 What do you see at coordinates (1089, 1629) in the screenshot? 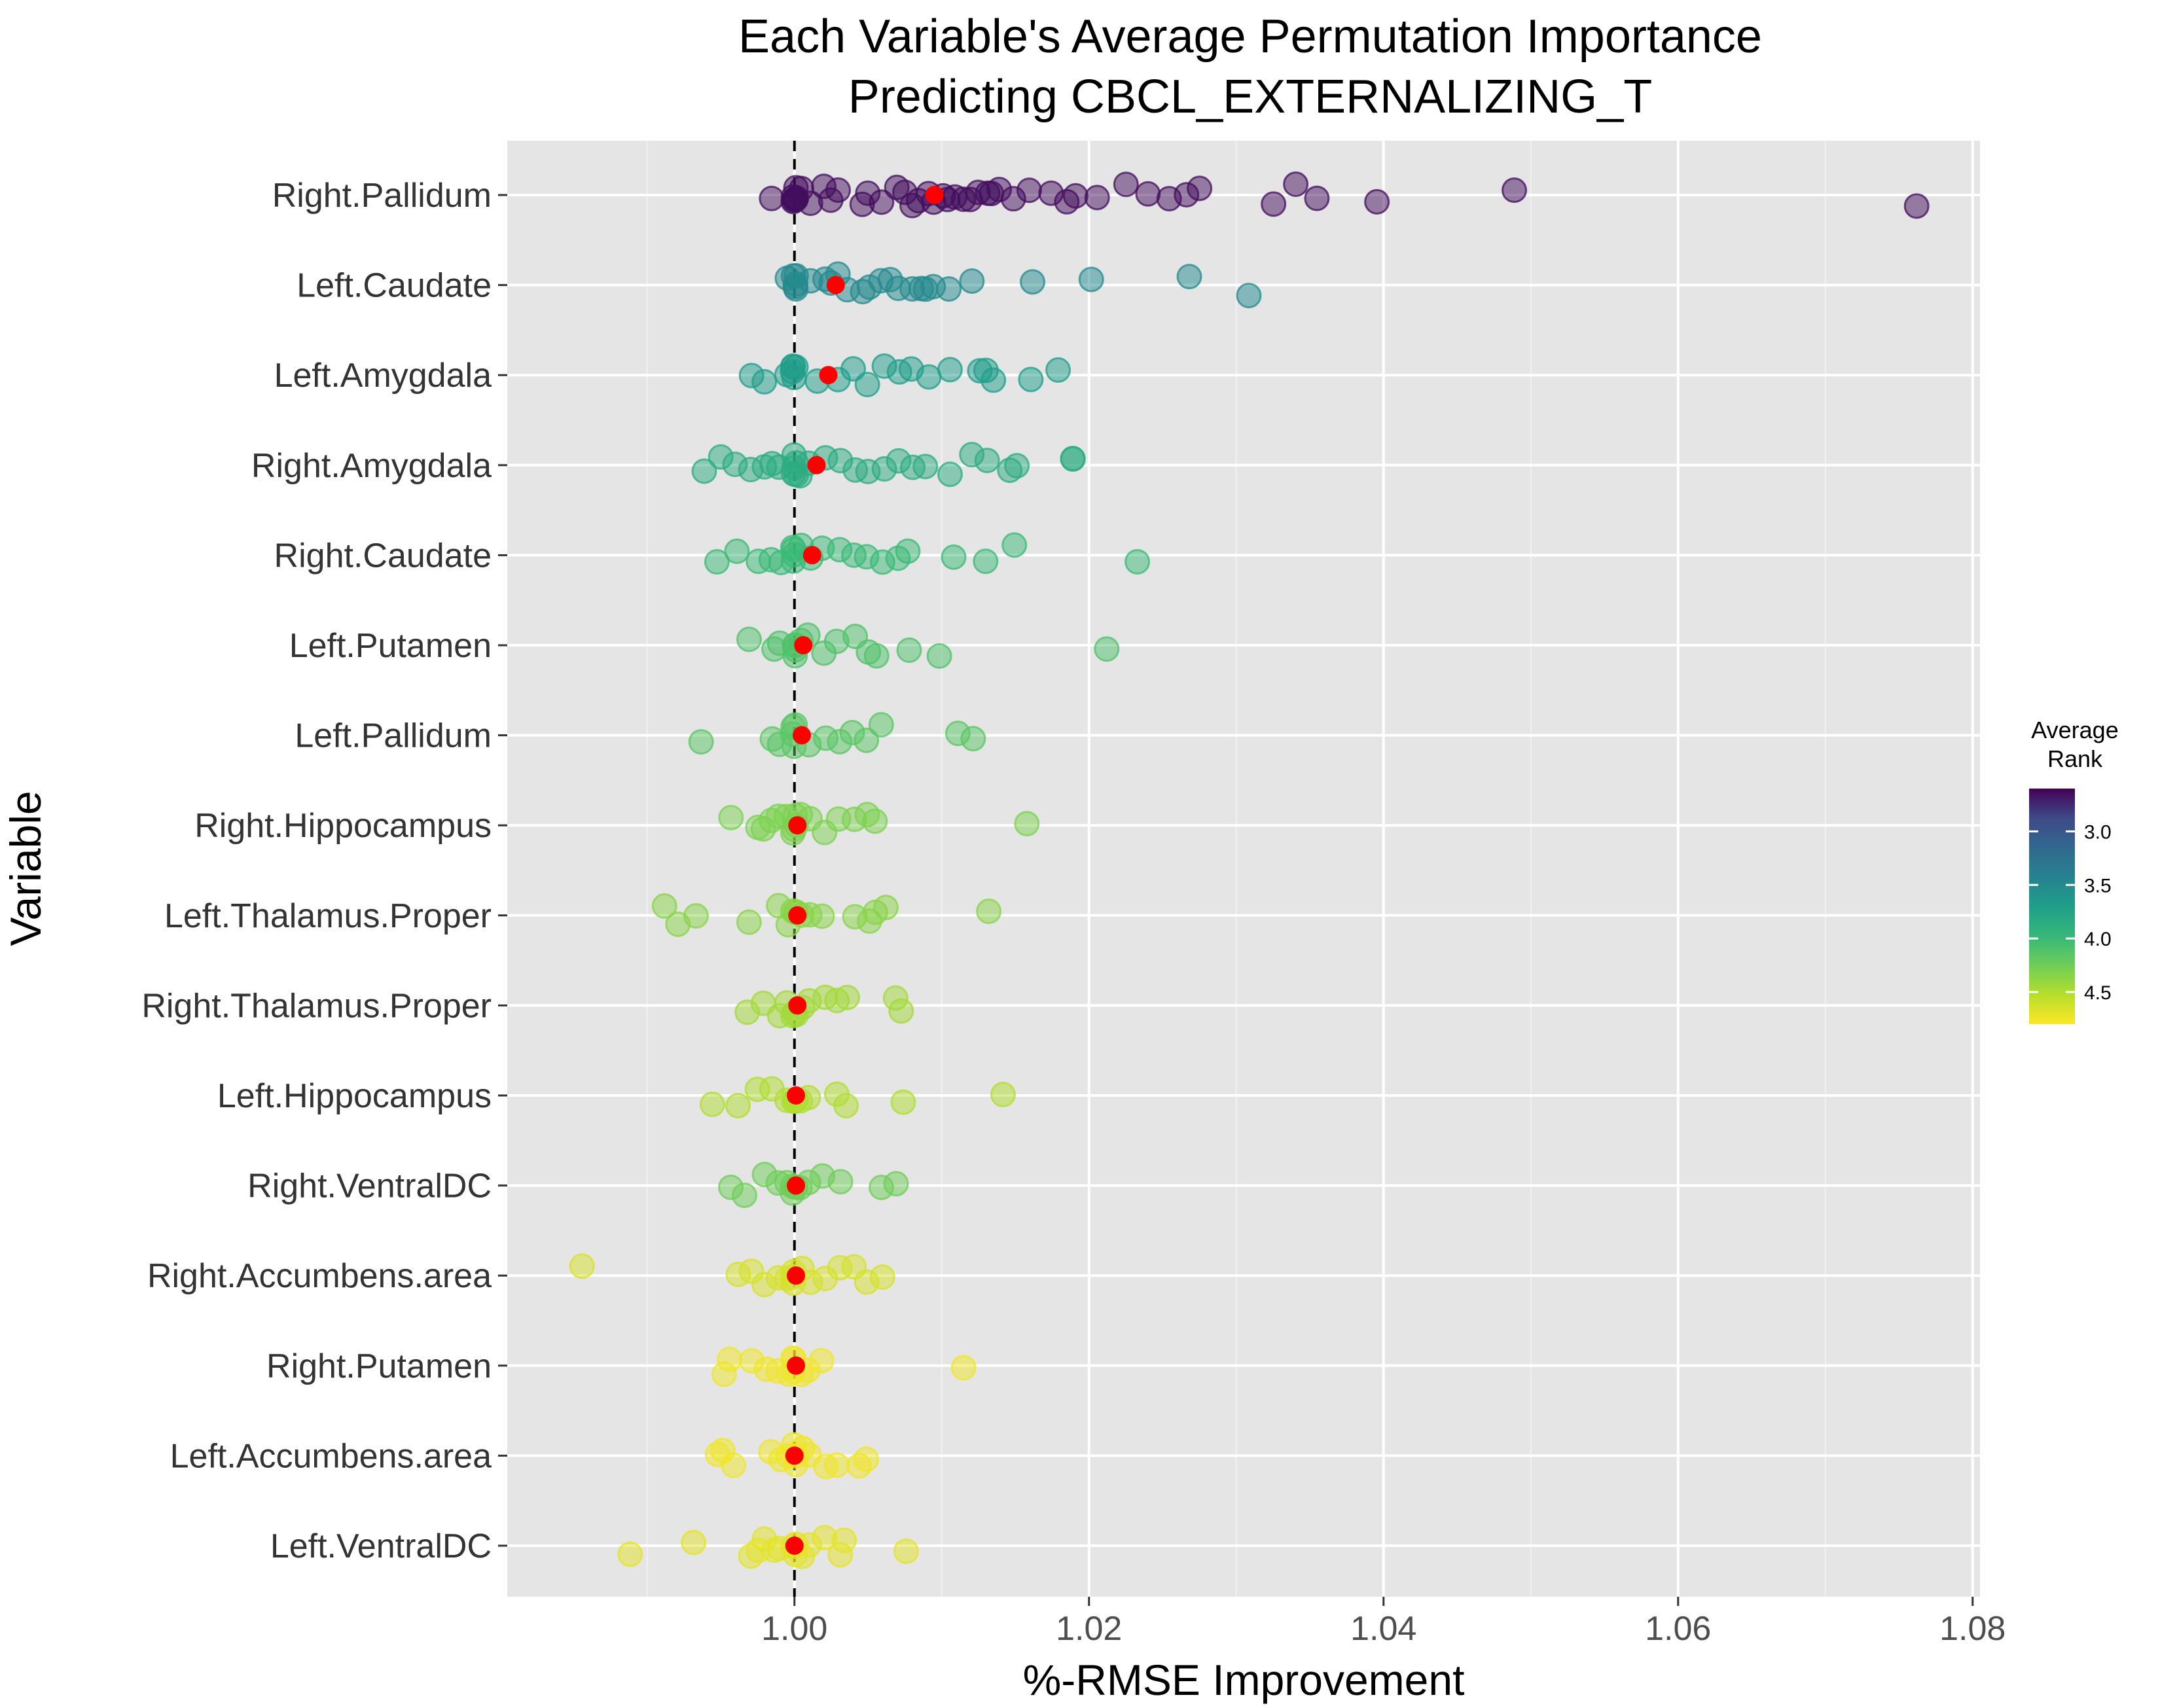
I see `x-tick-label: 1.02` at bounding box center [1089, 1629].